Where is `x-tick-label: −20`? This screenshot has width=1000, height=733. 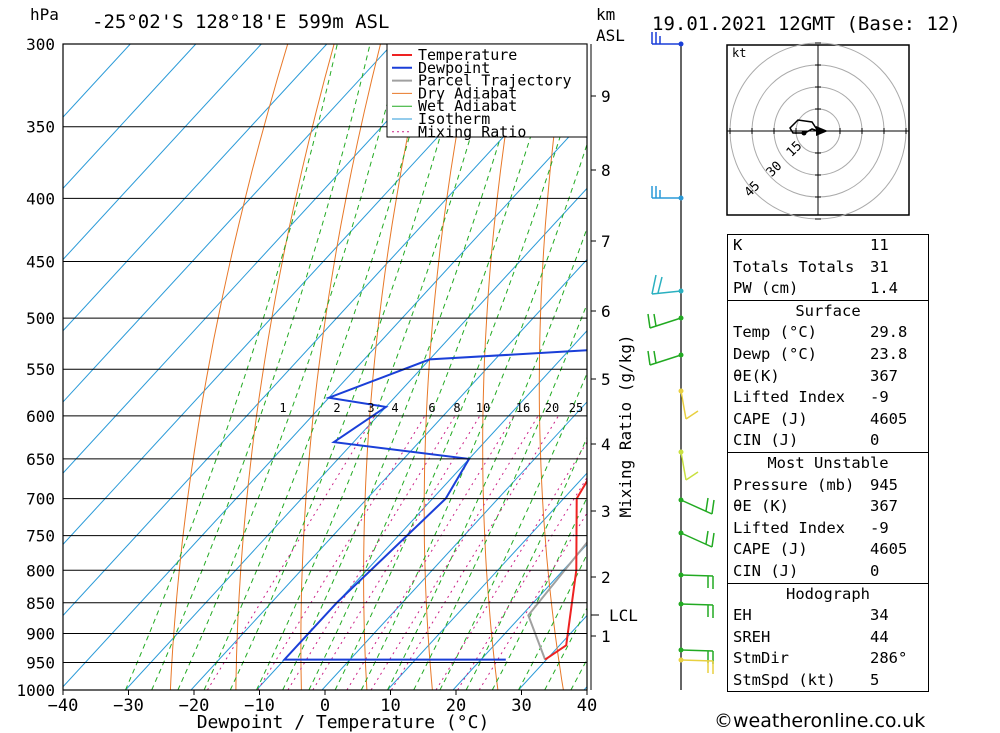 x-tick-label: −20 is located at coordinates (194, 706).